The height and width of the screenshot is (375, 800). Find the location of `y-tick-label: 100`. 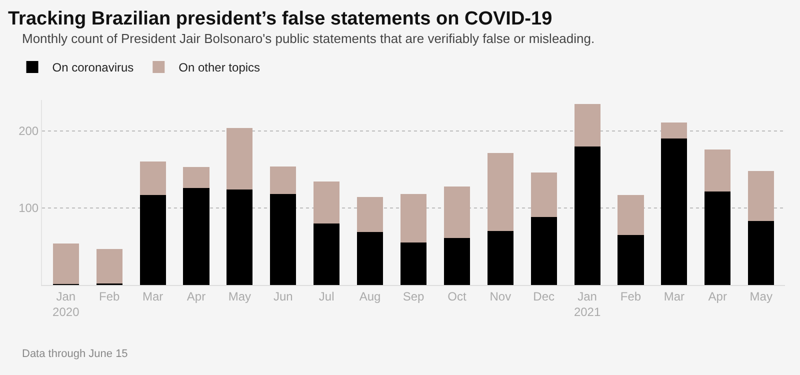

y-tick-label: 100 is located at coordinates (28, 208).